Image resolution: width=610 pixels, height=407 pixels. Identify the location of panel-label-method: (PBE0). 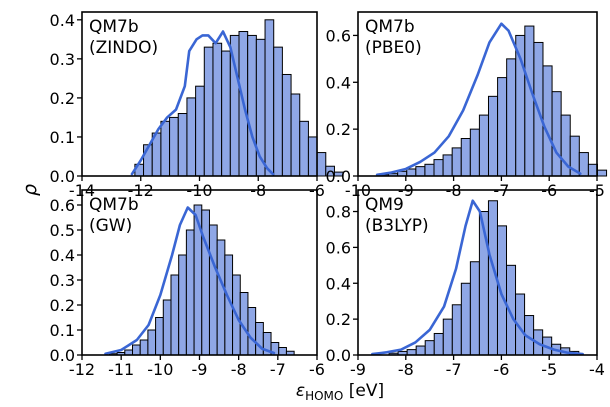
(393, 48).